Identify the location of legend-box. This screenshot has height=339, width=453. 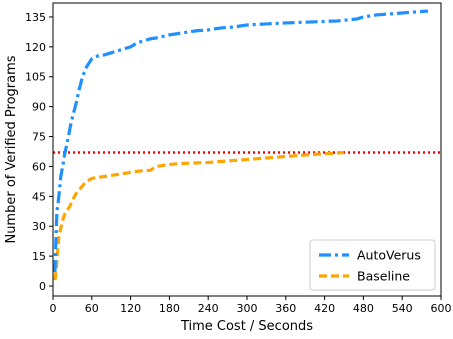
(372, 265).